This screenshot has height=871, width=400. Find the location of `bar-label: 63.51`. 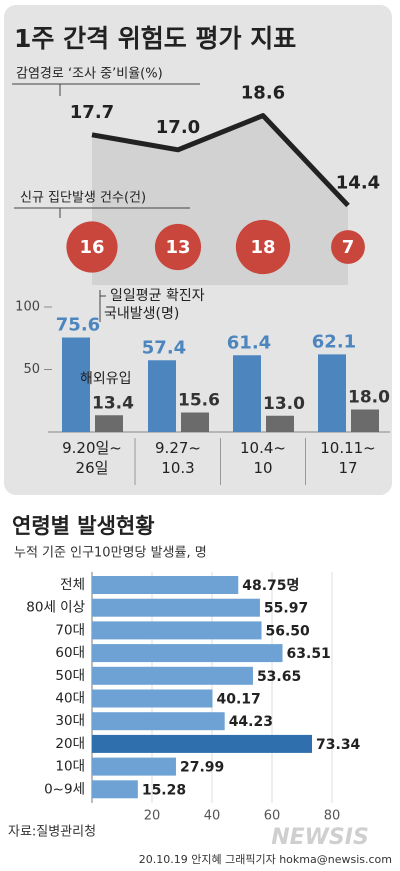

bar-label: 63.51 is located at coordinates (309, 654).